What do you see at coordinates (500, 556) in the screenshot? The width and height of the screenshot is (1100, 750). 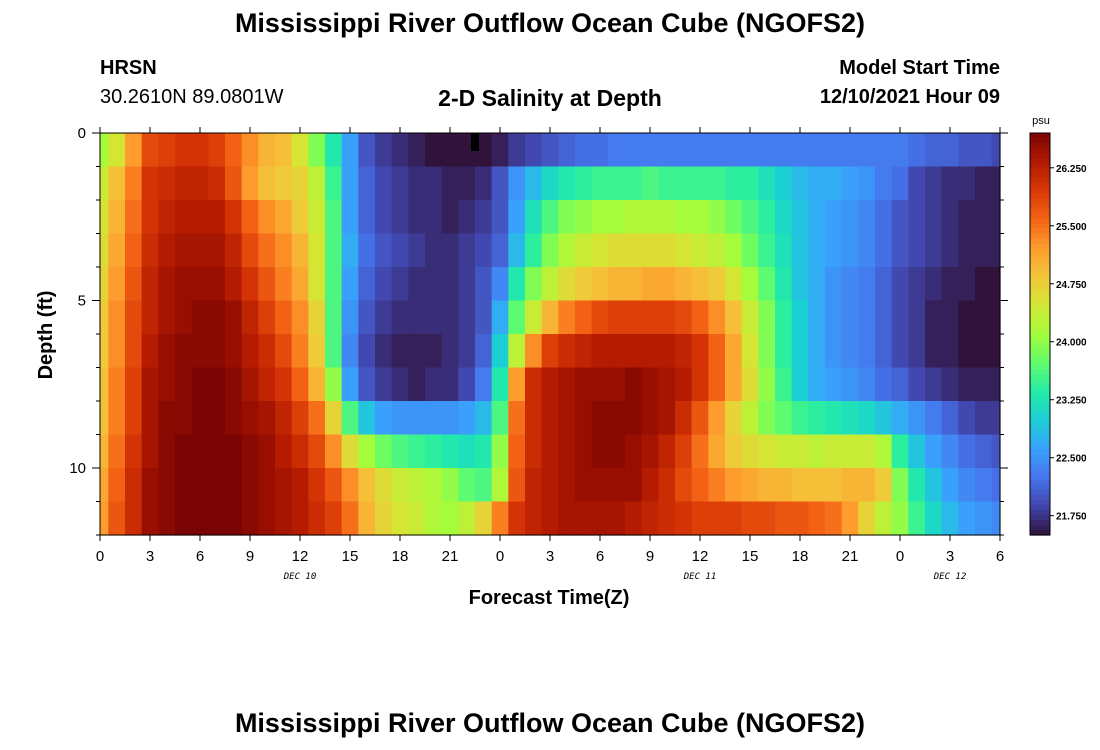 I see `x-tick-label: 0` at bounding box center [500, 556].